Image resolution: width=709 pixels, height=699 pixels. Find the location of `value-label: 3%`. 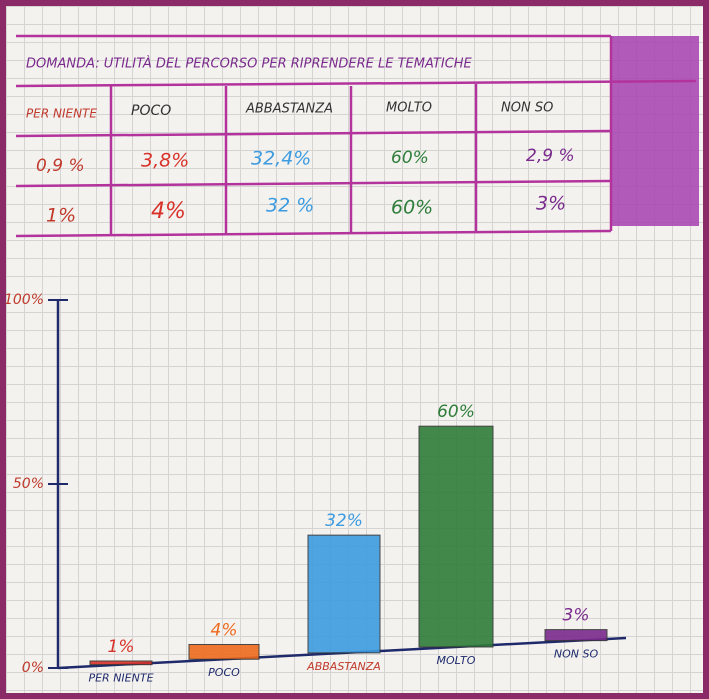

value-label: 3% is located at coordinates (576, 616).